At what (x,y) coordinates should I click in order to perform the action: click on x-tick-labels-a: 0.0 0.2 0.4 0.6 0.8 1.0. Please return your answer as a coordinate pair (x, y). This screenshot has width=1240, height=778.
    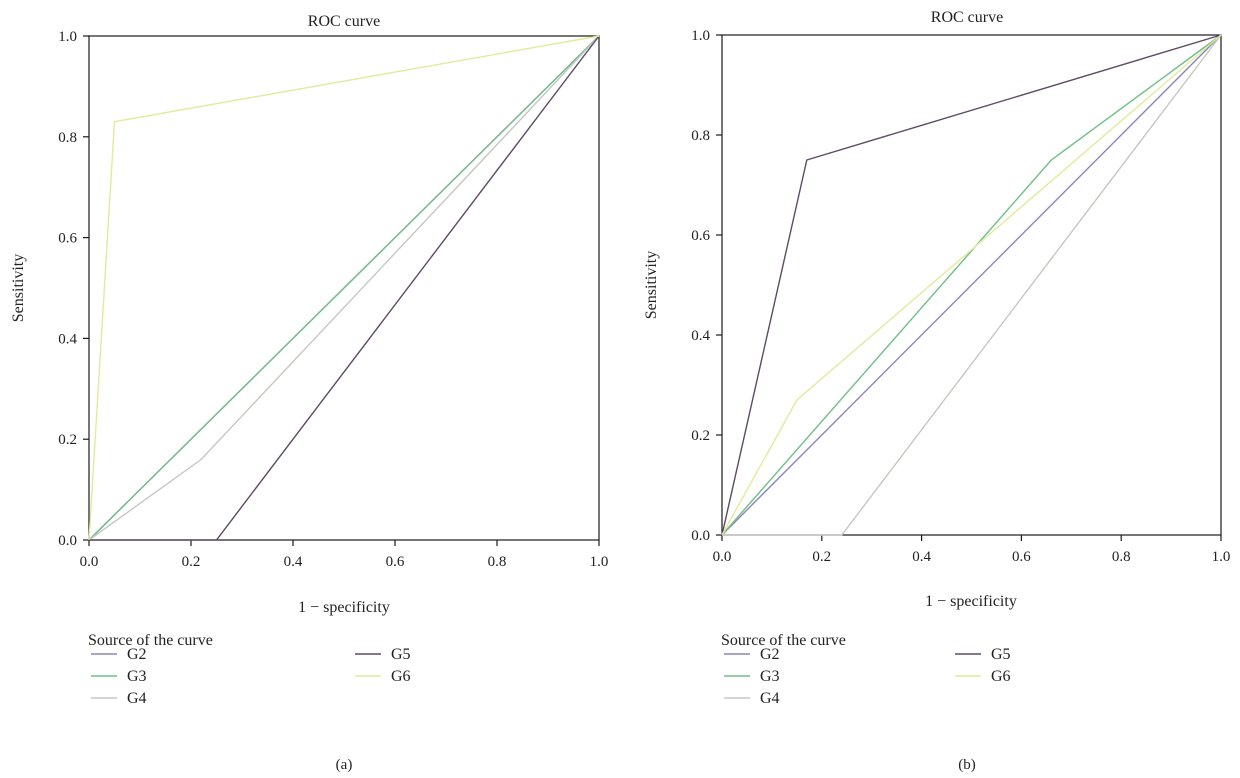
    Looking at the image, I should click on (344, 562).